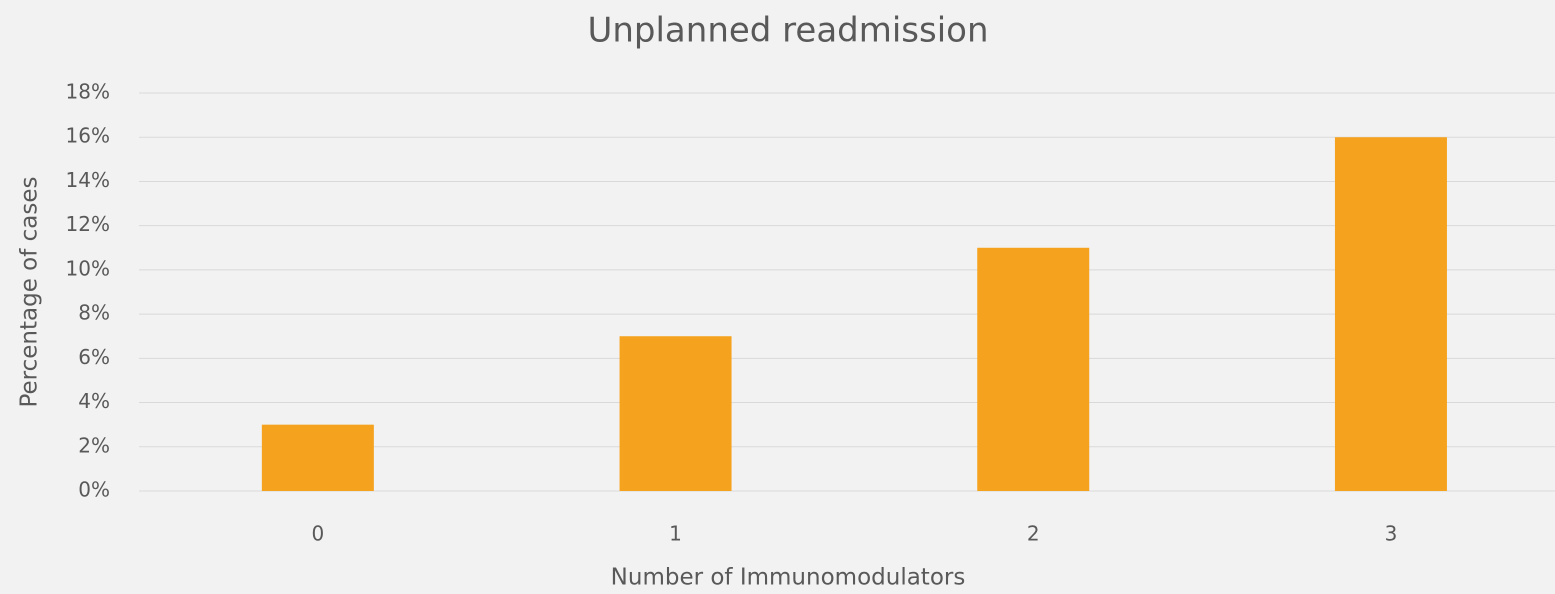 The width and height of the screenshot is (1555, 594). What do you see at coordinates (94, 401) in the screenshot?
I see `y-tick-label: 4%` at bounding box center [94, 401].